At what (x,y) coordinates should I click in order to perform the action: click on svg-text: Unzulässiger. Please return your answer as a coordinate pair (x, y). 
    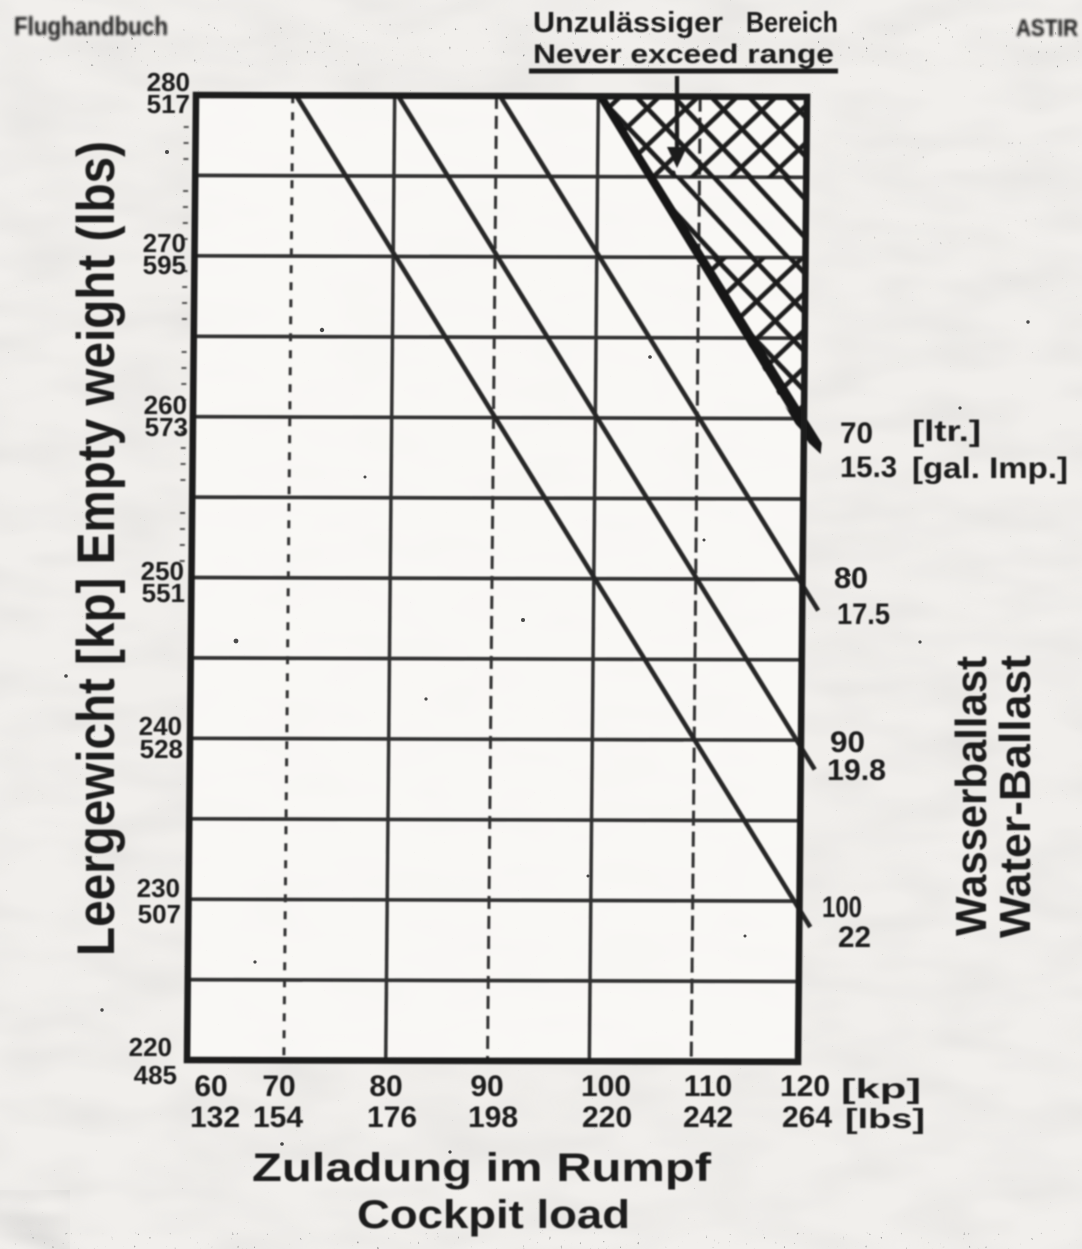
    Looking at the image, I should click on (628, 23).